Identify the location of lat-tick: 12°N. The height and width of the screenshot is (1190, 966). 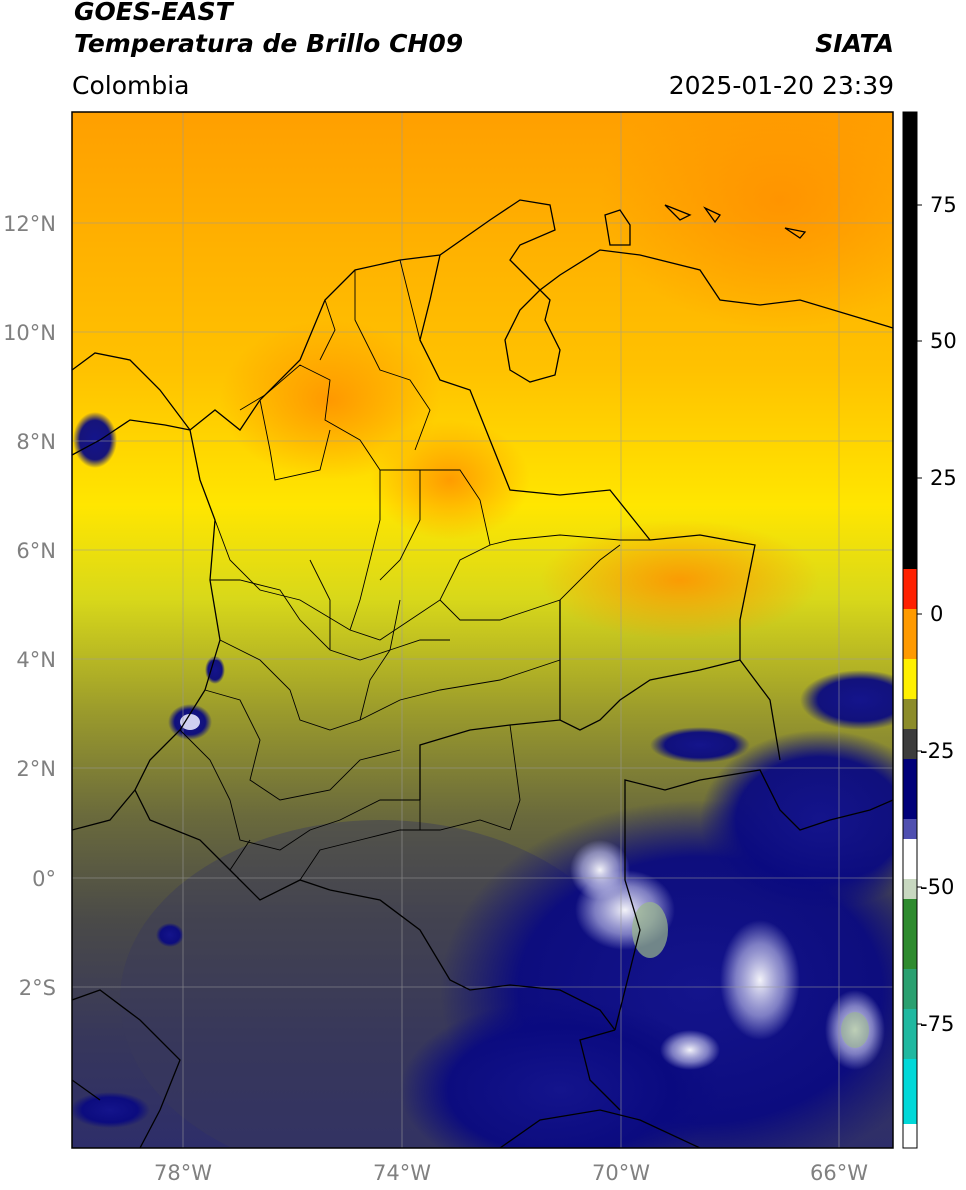
(29, 224).